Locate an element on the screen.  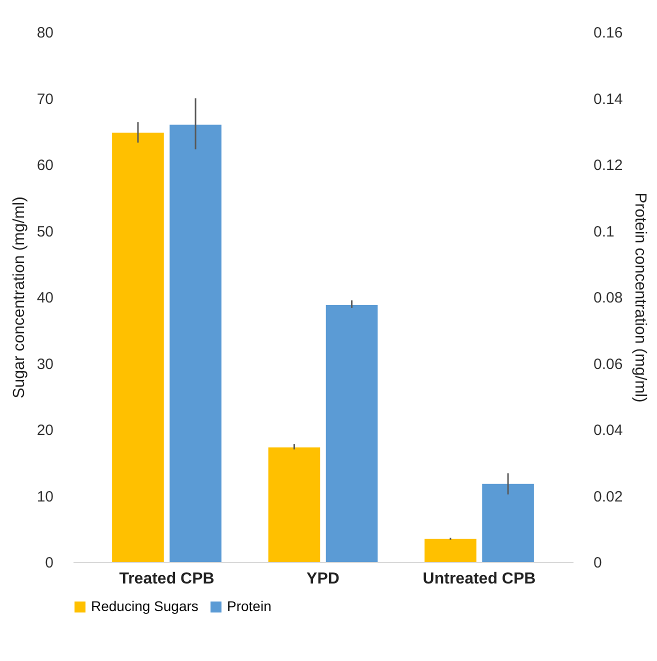
y2-tick-label: 0.1 is located at coordinates (604, 231).